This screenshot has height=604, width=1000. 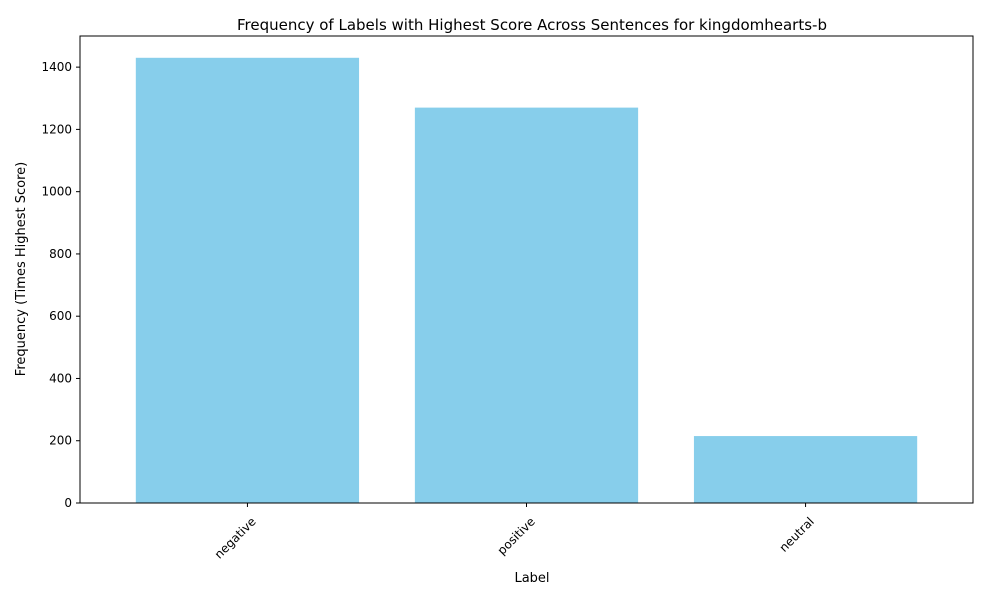 I want to click on y-tick-label: 600, so click(x=60, y=316).